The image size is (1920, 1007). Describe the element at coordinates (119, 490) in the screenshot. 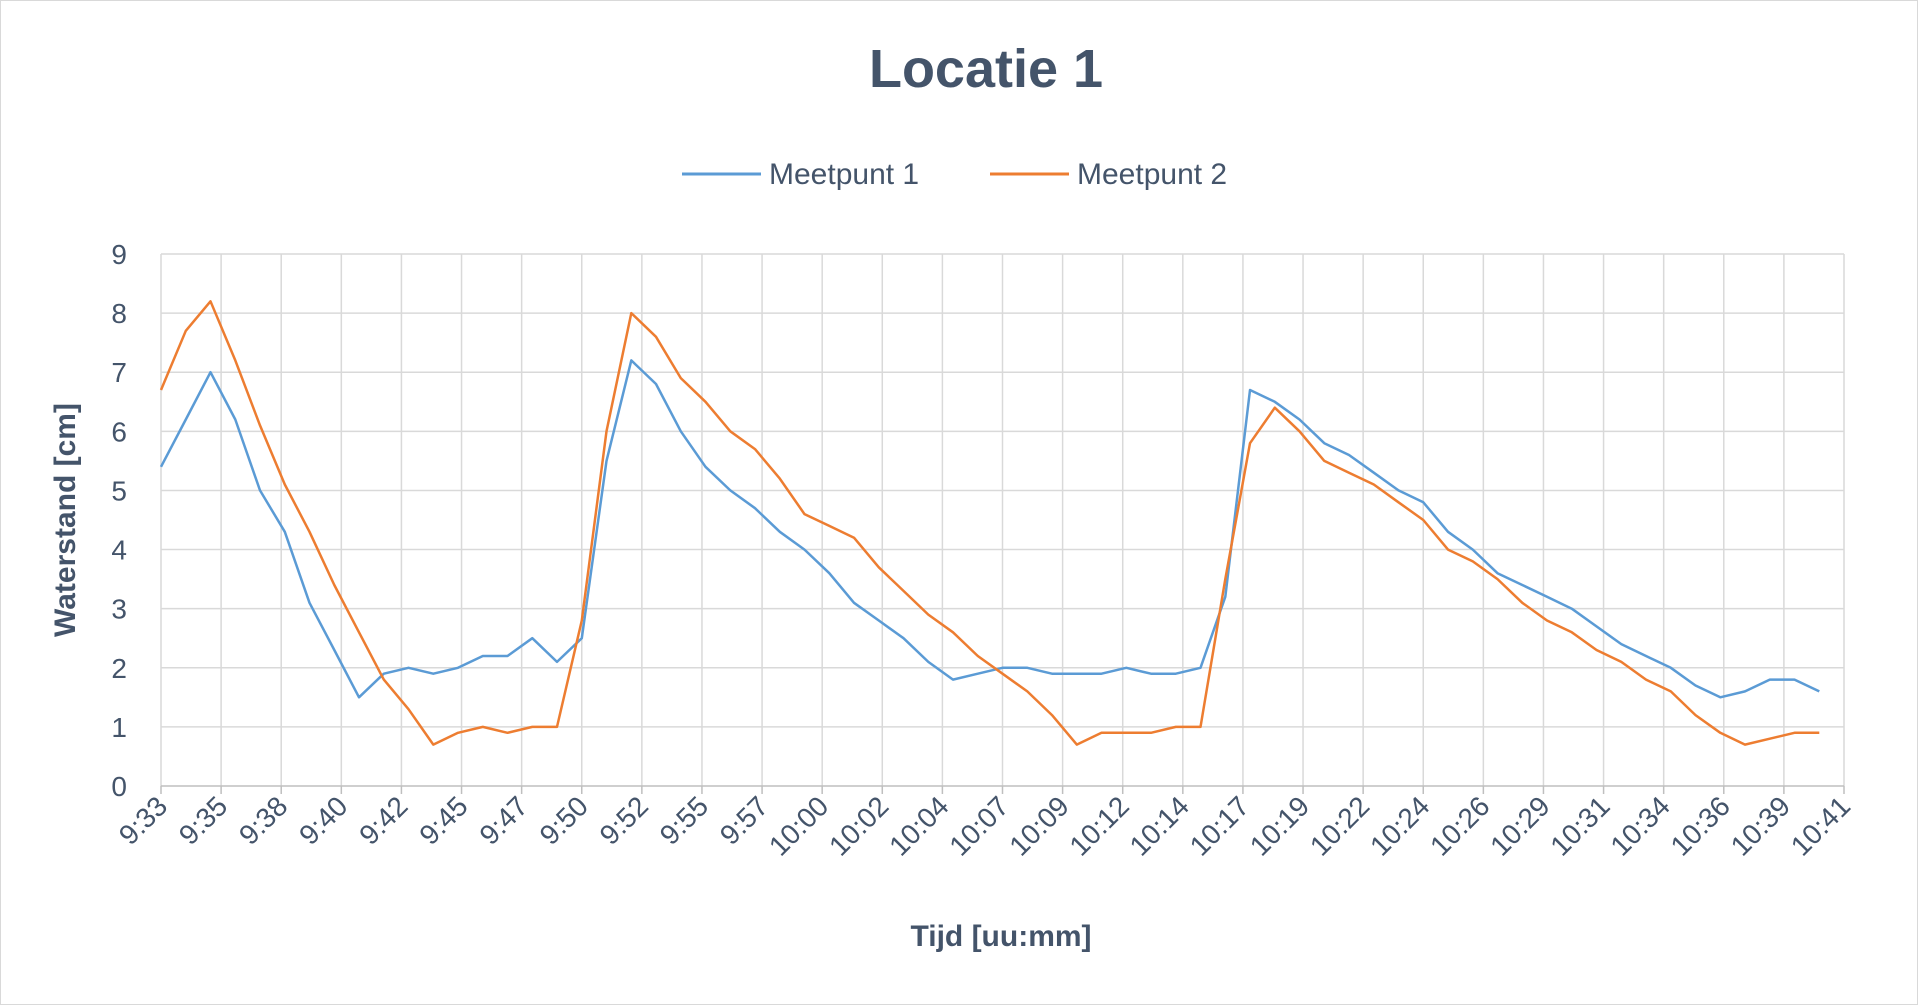

I see `y-tick-label: 5` at that location.